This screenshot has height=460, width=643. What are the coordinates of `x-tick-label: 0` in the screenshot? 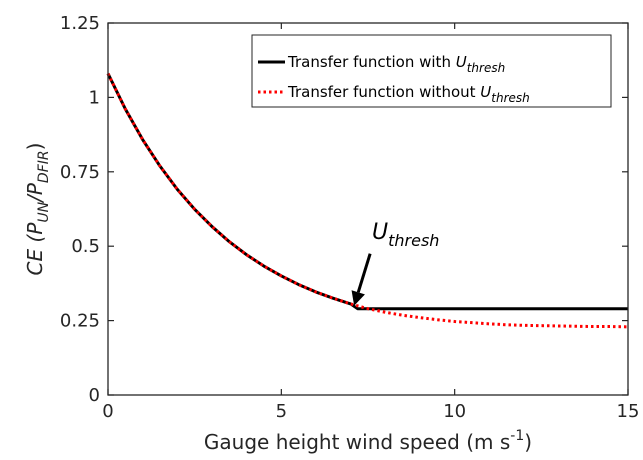 It's located at (107, 411).